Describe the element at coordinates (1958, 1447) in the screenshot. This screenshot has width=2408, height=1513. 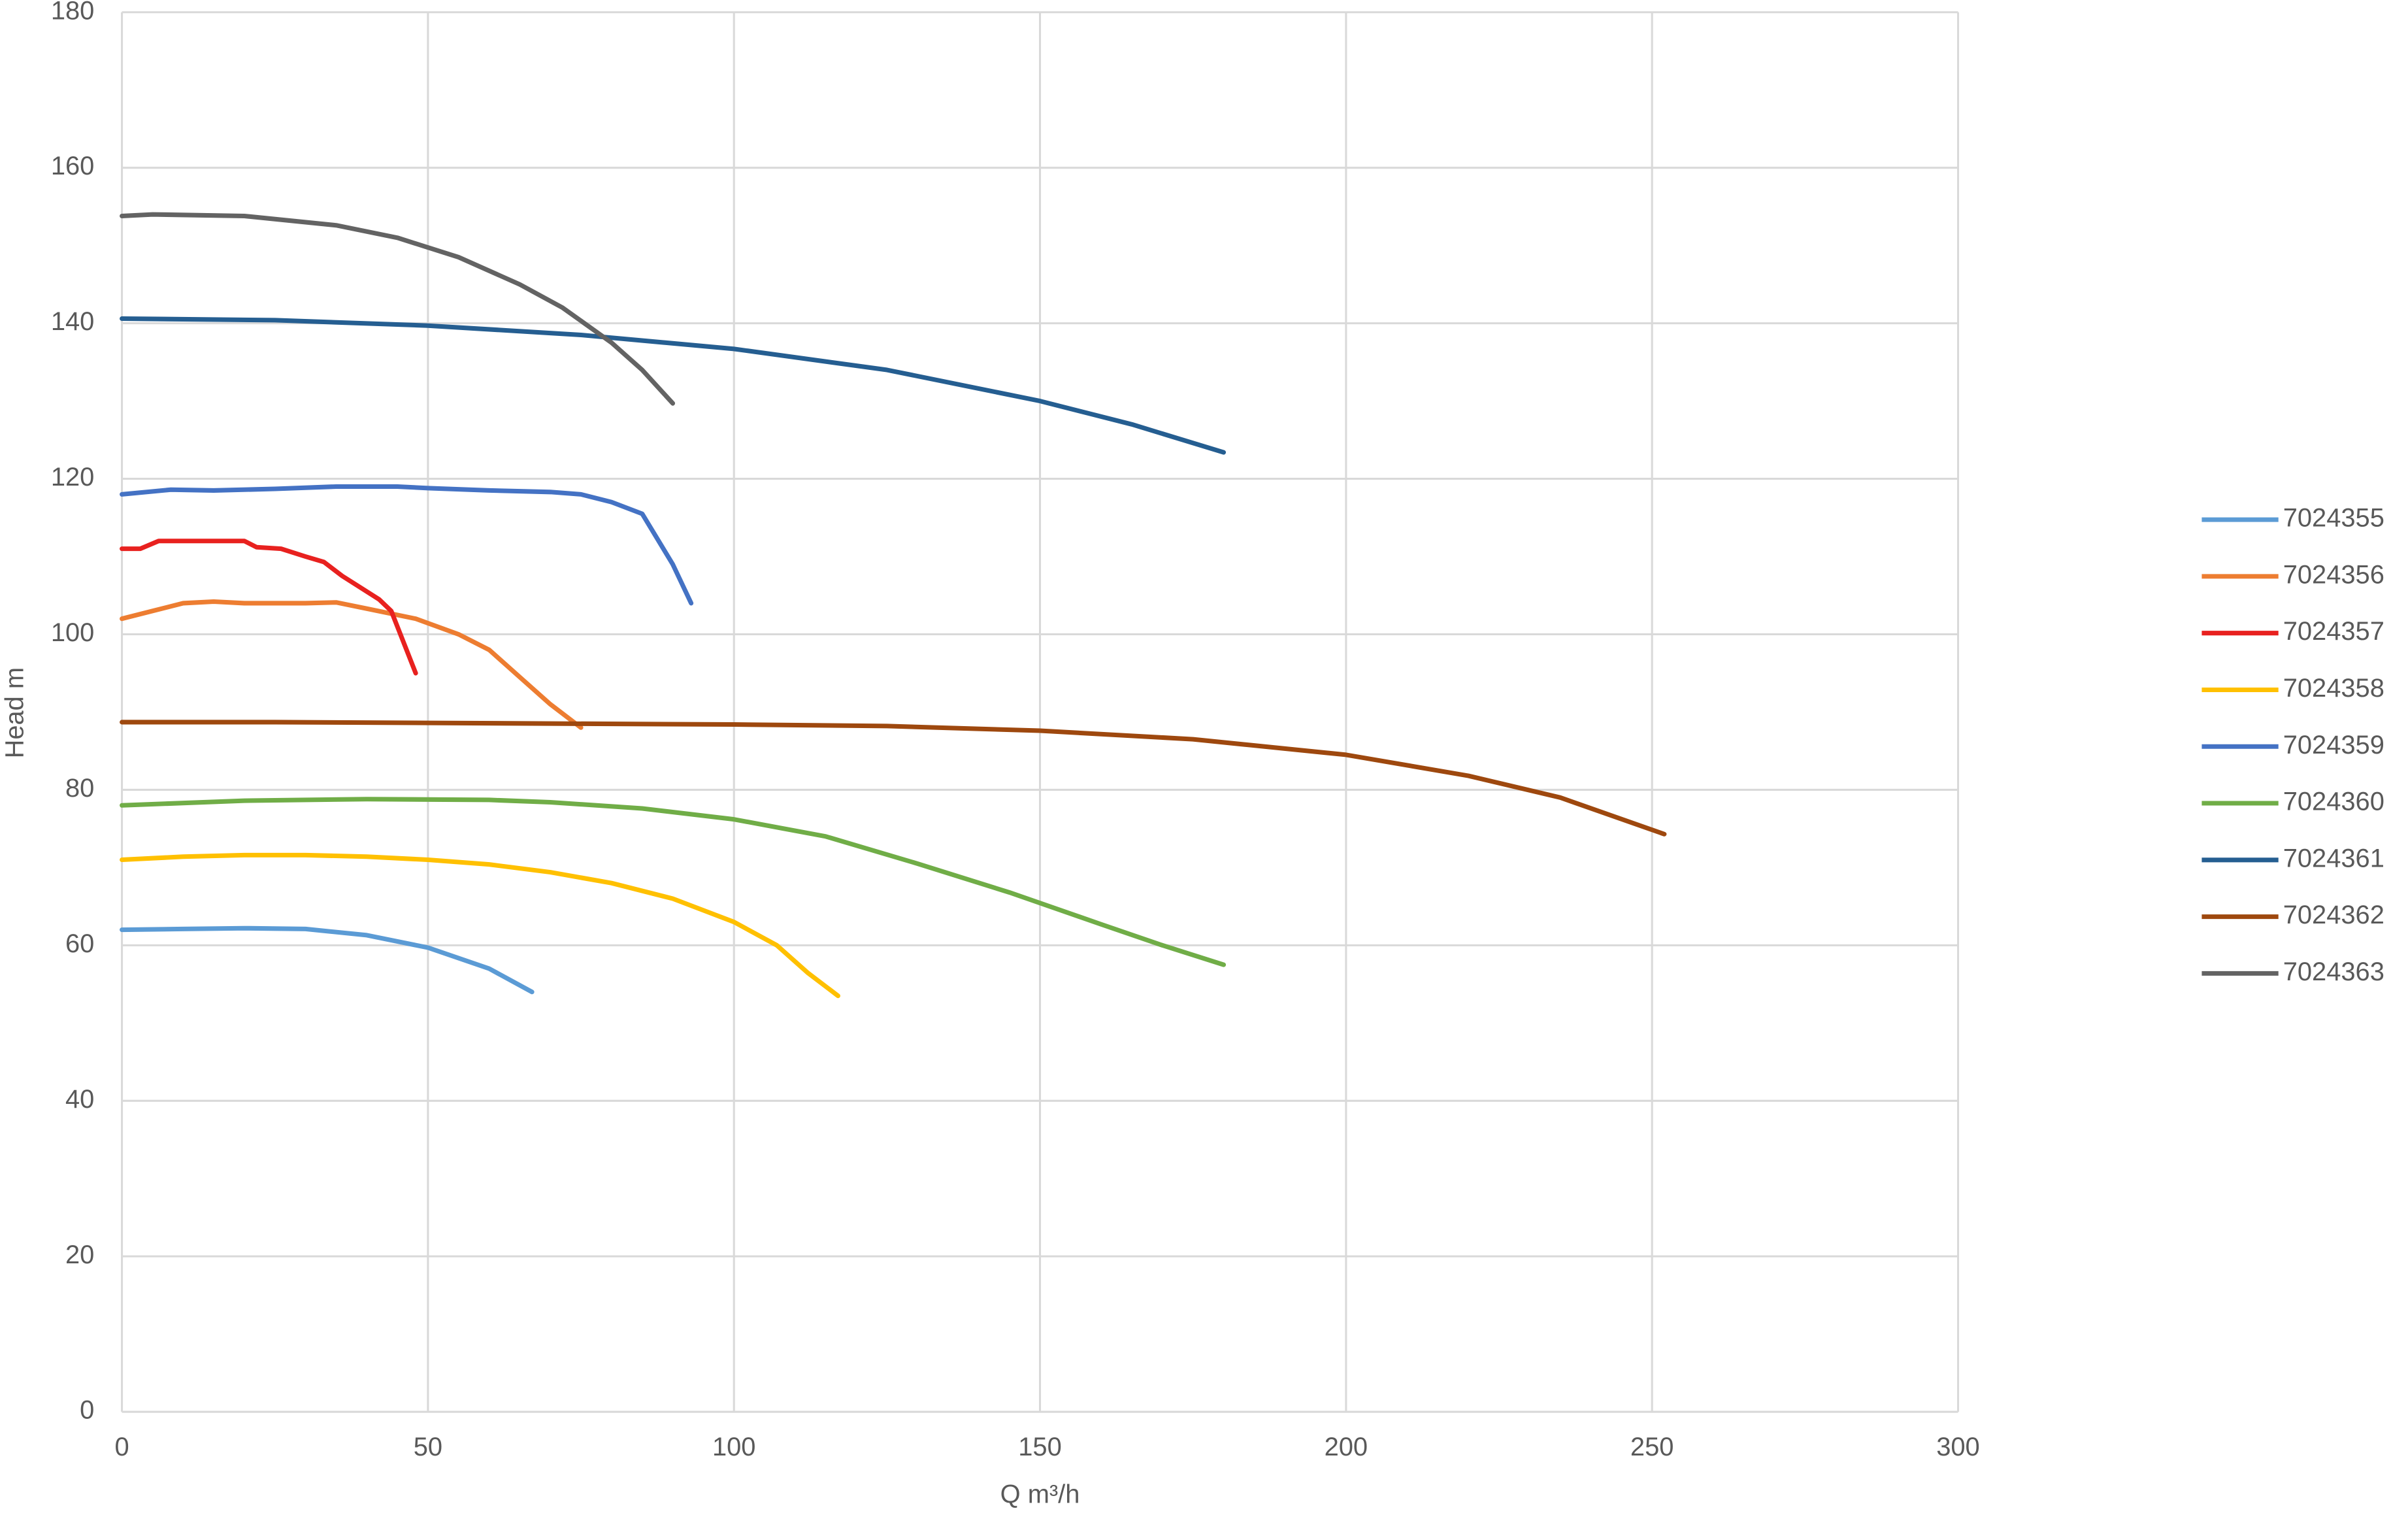
I see `x-tick-label: 300` at that location.